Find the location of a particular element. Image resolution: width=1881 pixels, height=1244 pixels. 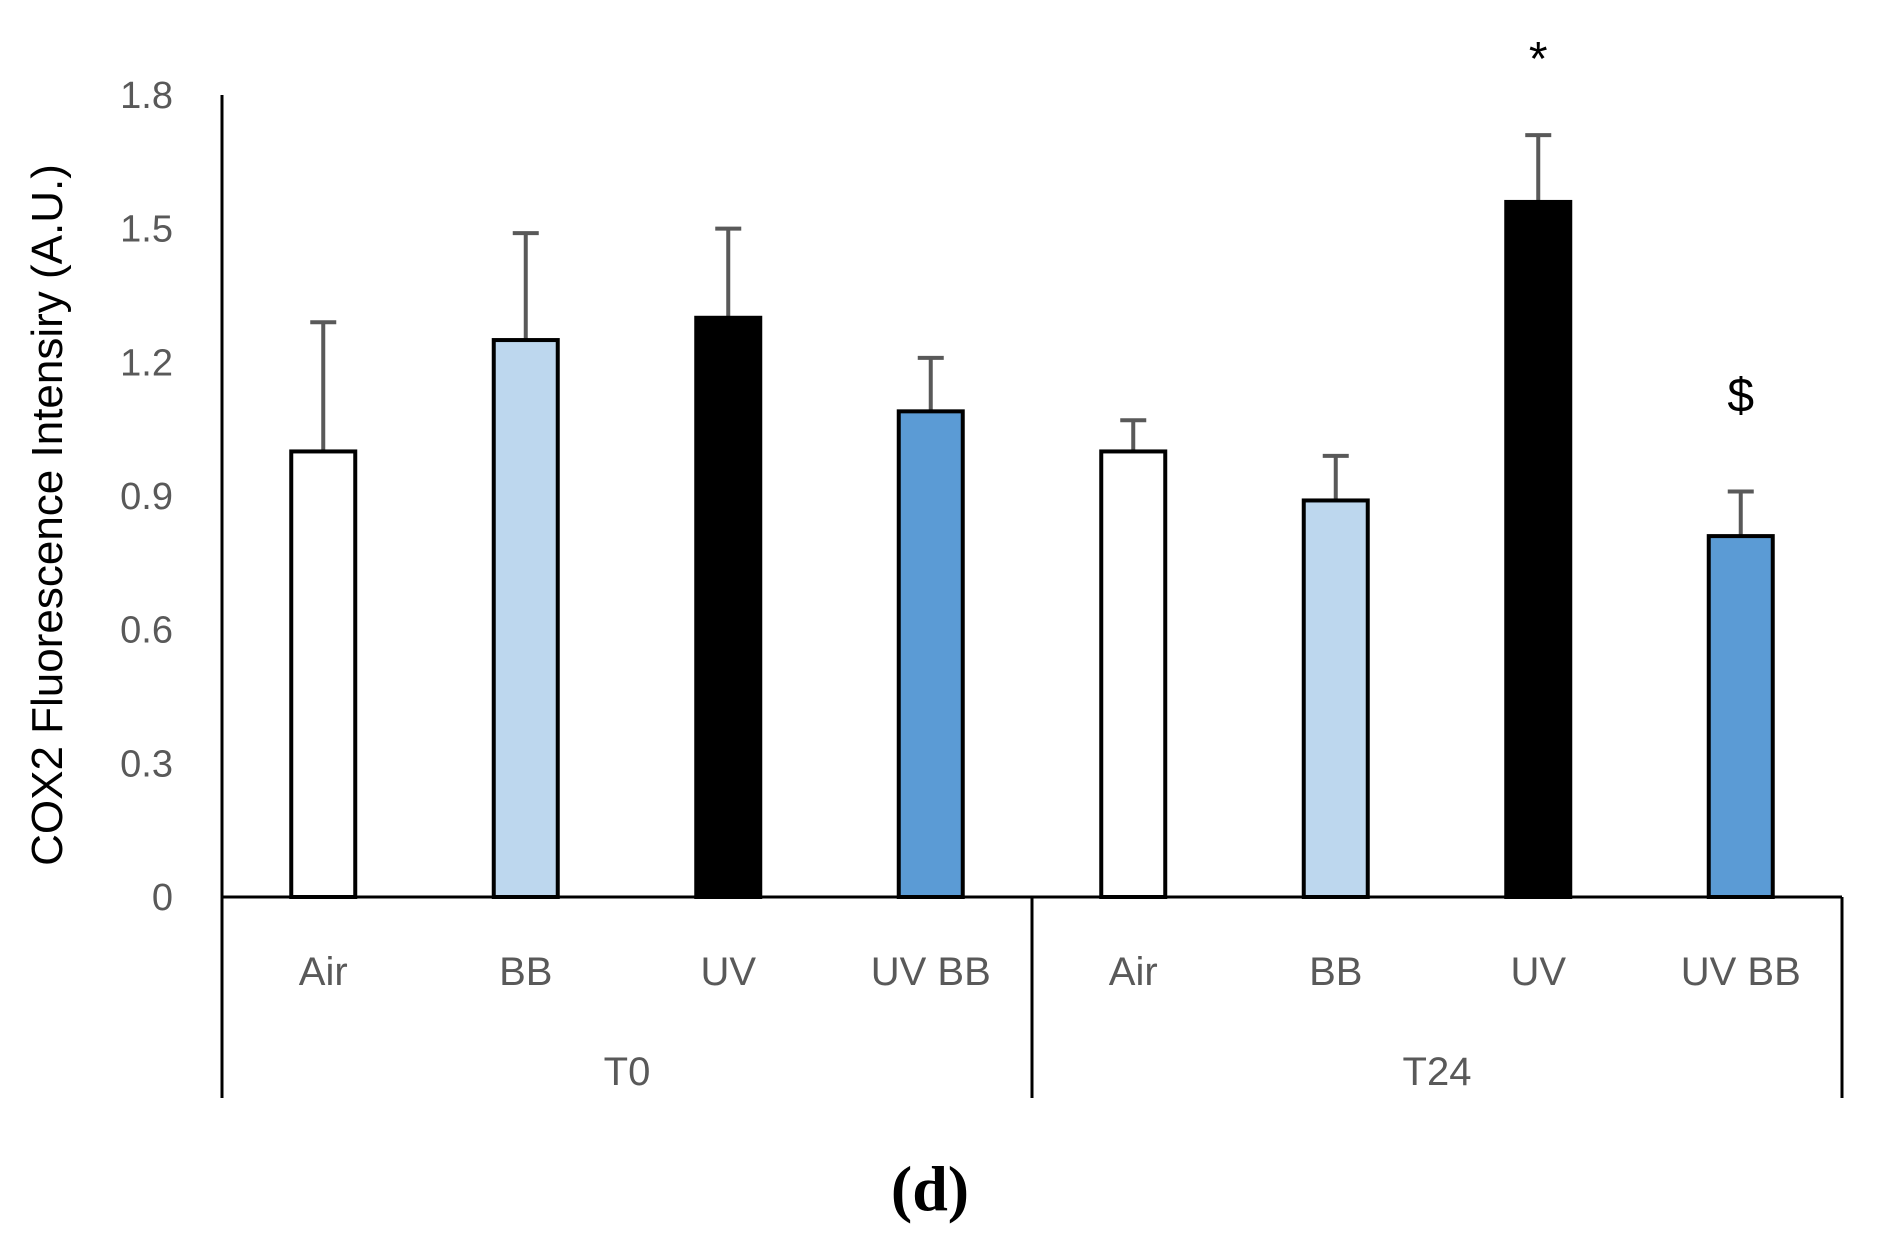

panel-label: (d) is located at coordinates (930, 1188).